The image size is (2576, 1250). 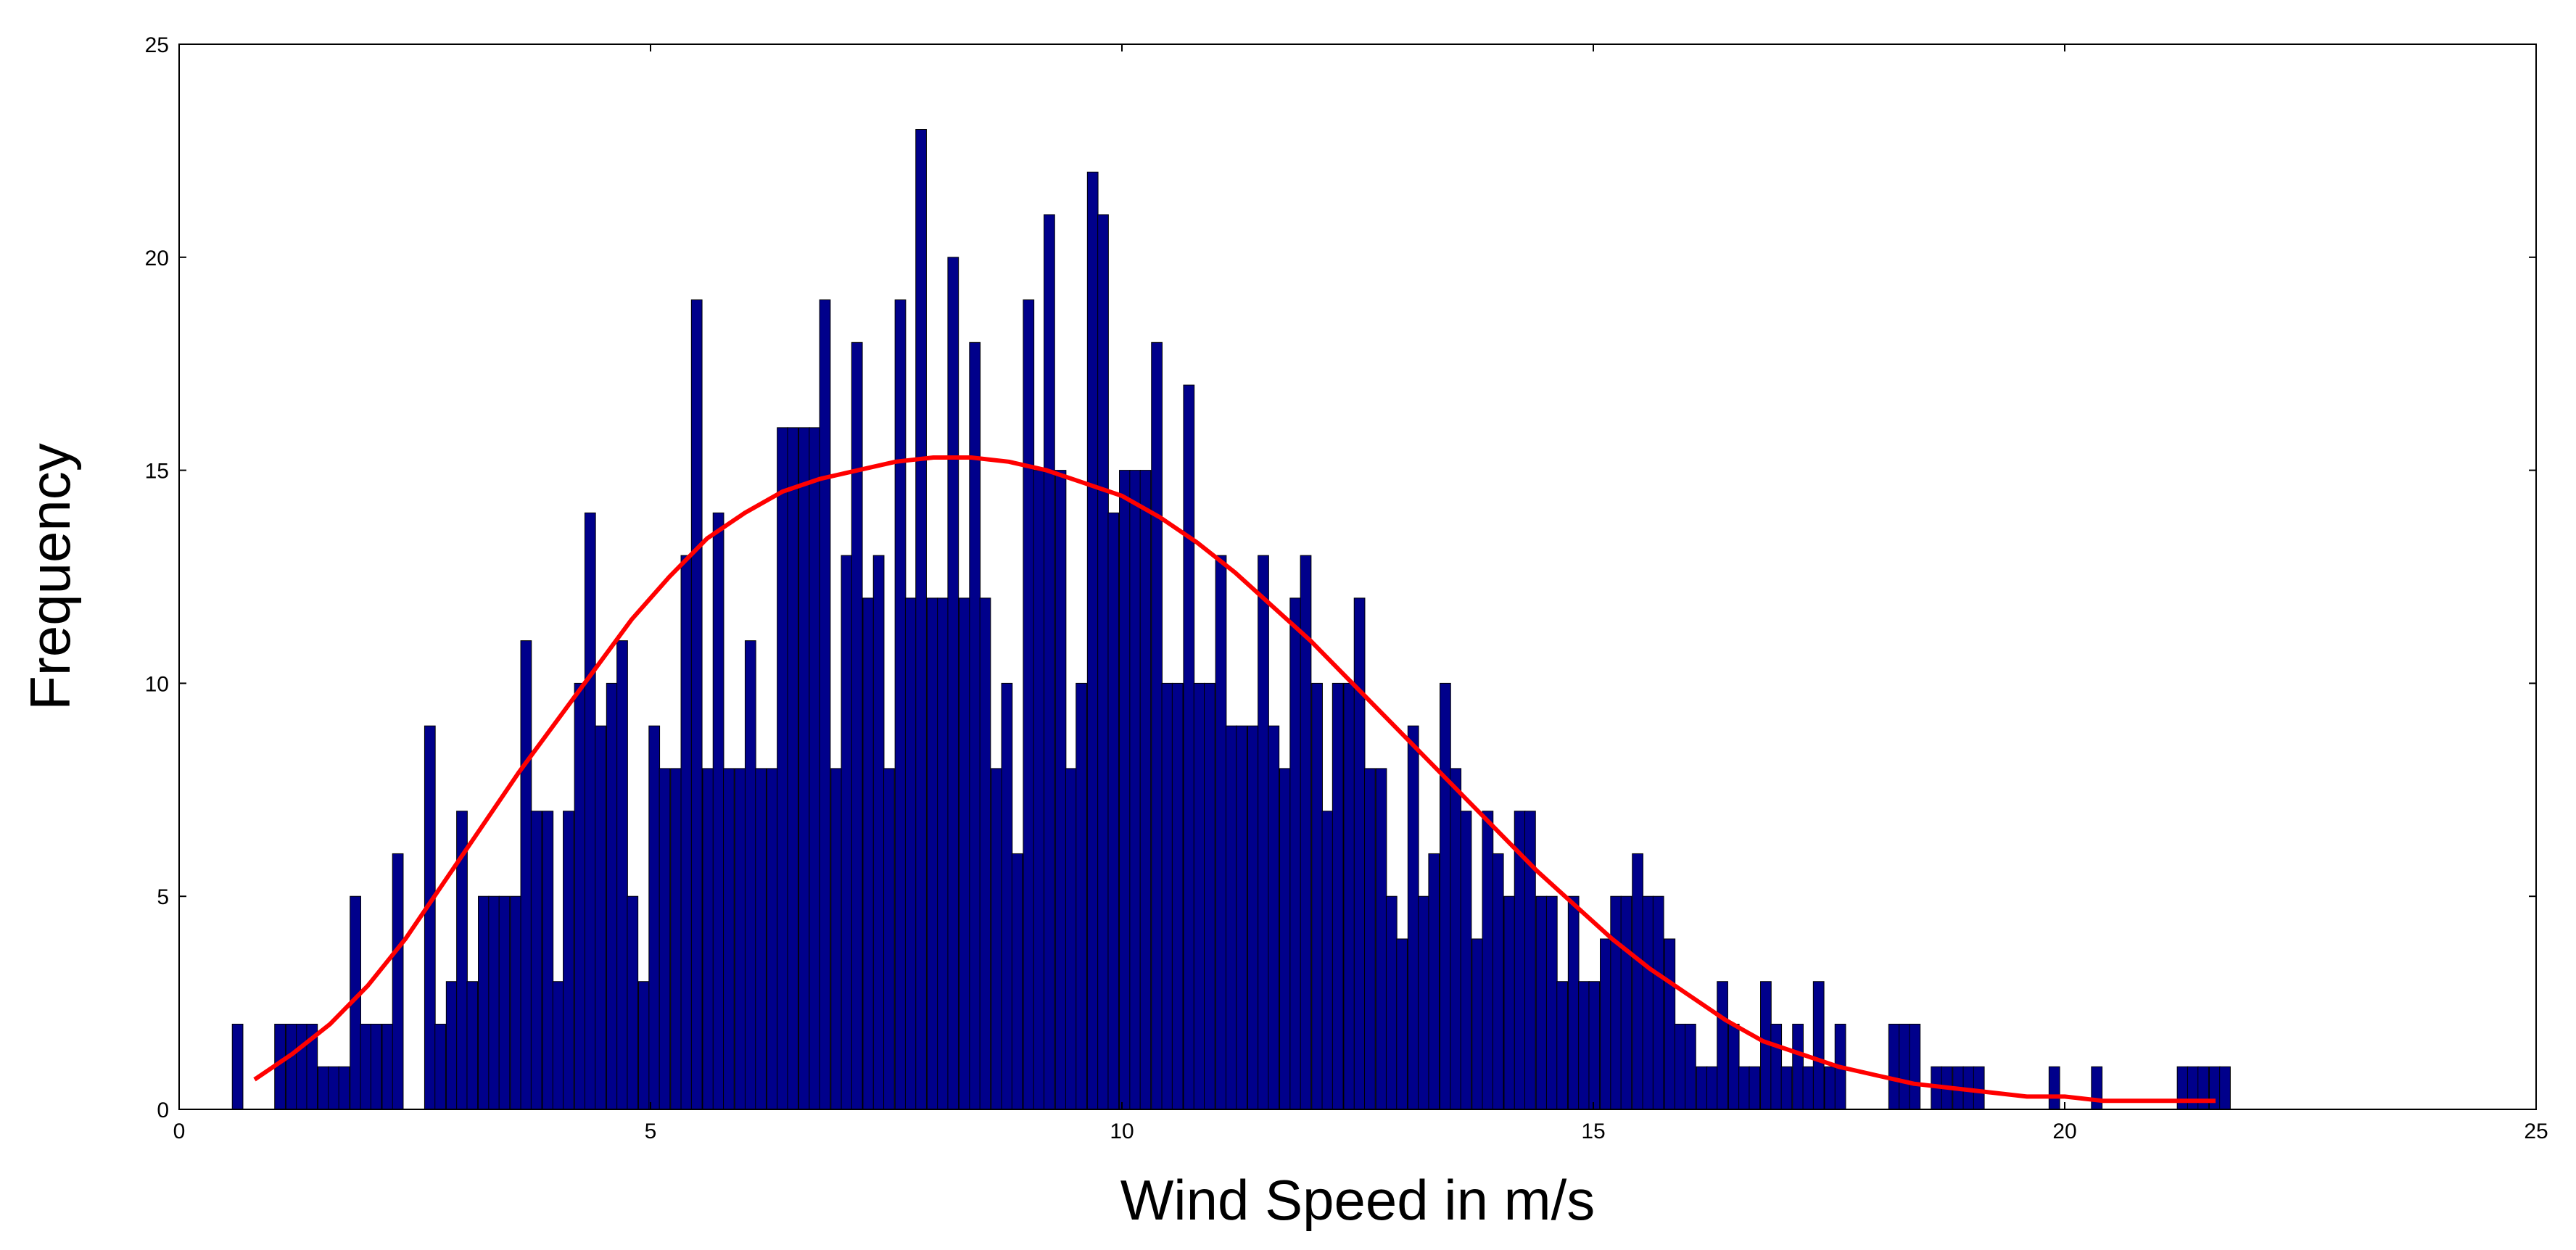 What do you see at coordinates (2536, 1131) in the screenshot?
I see `x-tick-label: 25` at bounding box center [2536, 1131].